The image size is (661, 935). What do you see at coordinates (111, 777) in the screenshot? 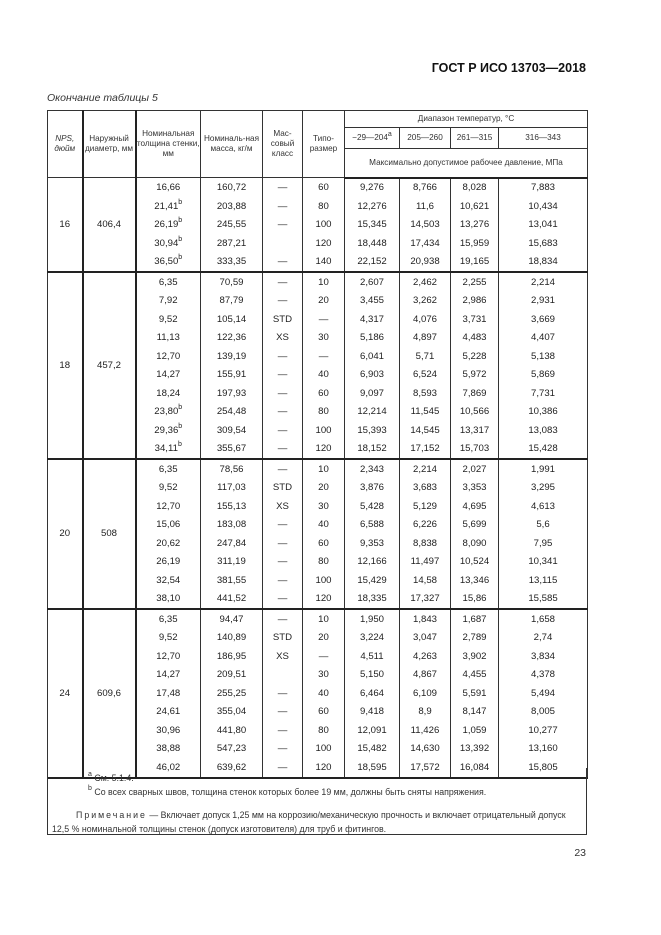
I see `footnote-a: a См. 5.1.4.` at bounding box center [111, 777].